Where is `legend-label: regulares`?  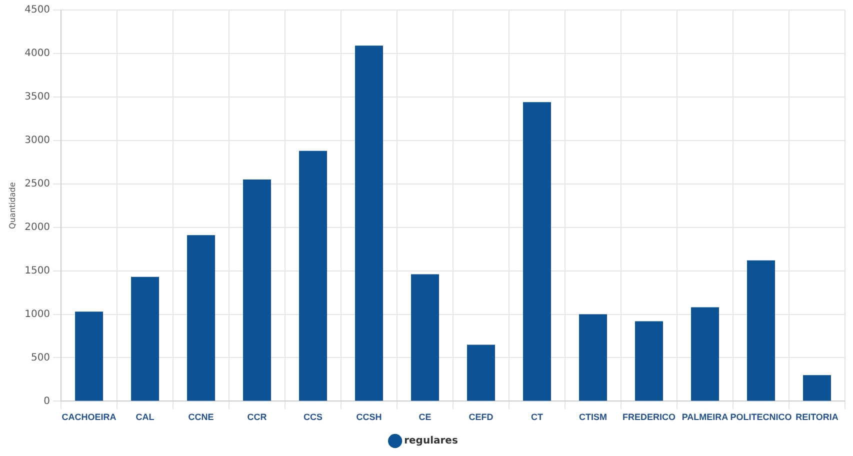 legend-label: regulares is located at coordinates (431, 441).